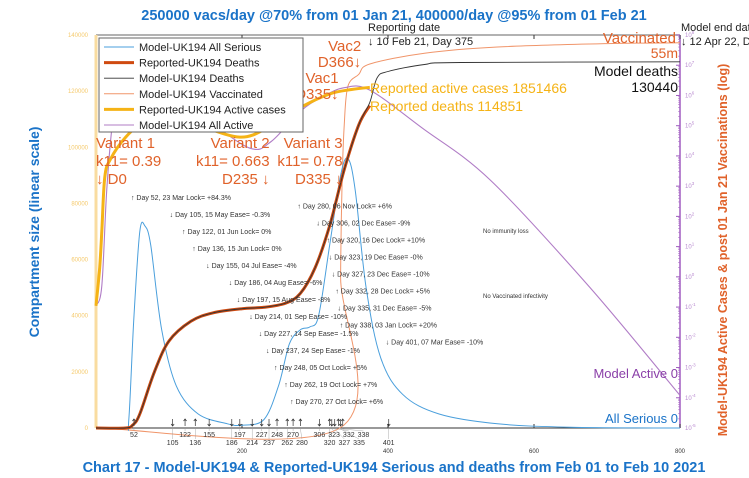 This screenshot has height=478, width=749. Describe the element at coordinates (321, 78) in the screenshot. I see `vaccine-annotation: Vac1` at that location.